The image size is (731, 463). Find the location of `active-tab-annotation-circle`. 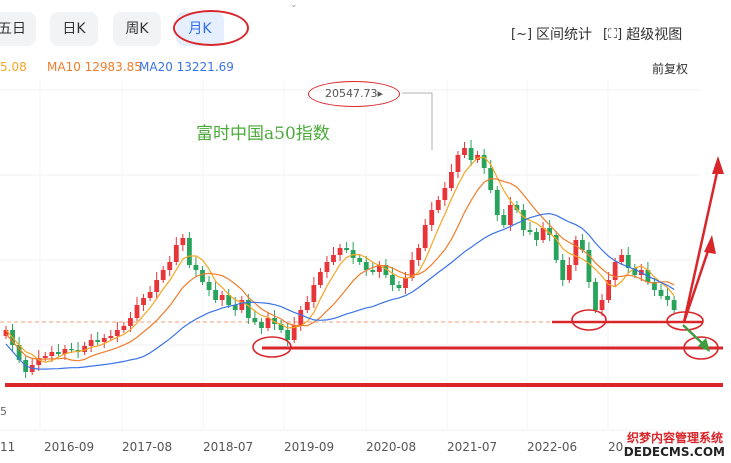

active-tab-annotation-circle is located at coordinates (211, 28).